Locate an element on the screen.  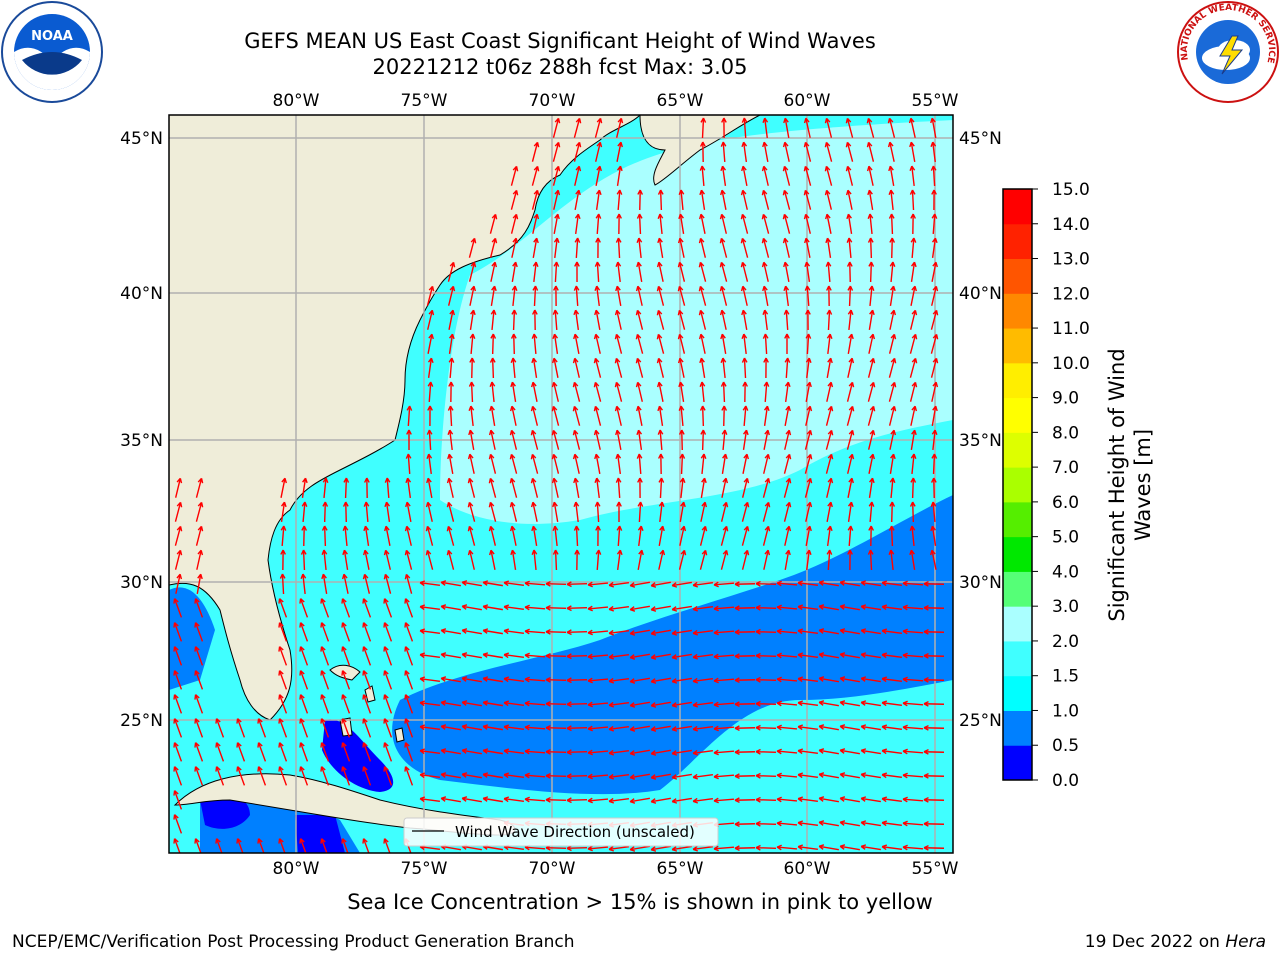
colorbar-tick-label: 13.0 is located at coordinates (1071, 260).